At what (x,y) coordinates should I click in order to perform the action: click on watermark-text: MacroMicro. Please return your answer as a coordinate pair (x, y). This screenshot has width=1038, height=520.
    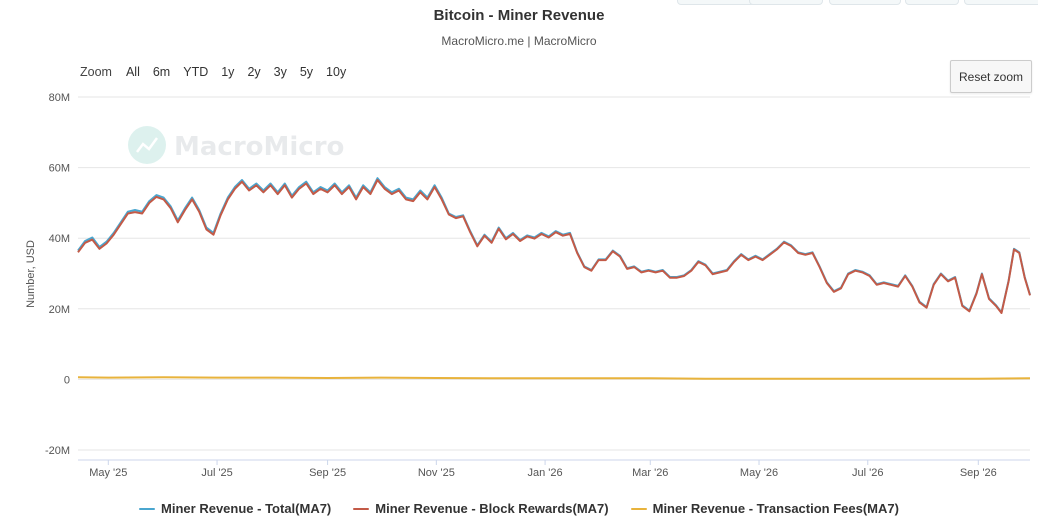
    Looking at the image, I should click on (259, 147).